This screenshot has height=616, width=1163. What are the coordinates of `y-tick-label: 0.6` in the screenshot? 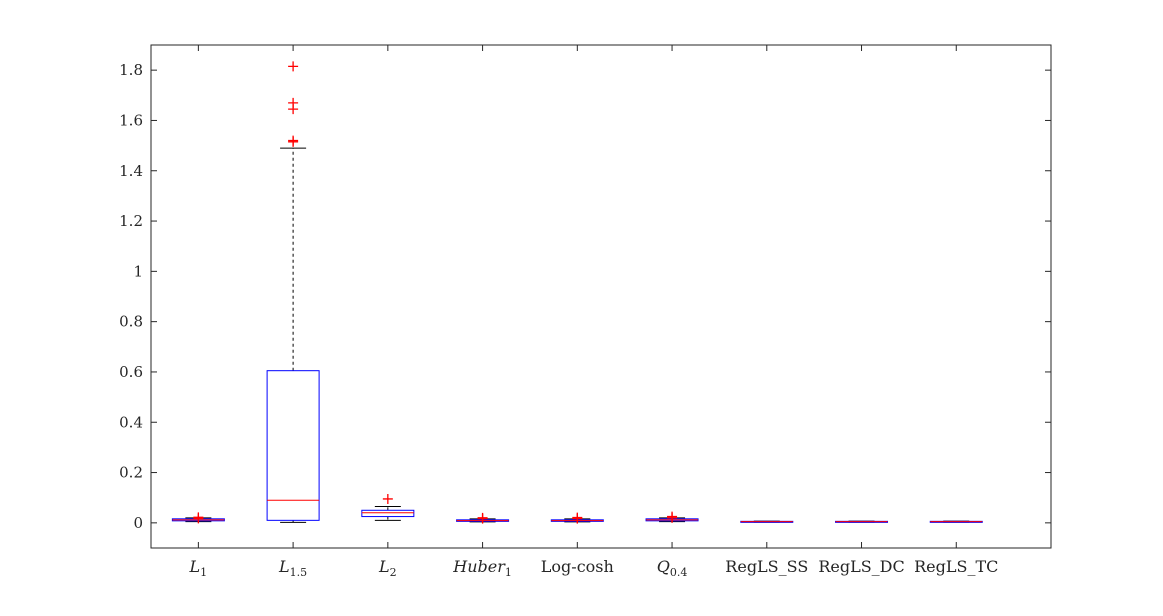 It's located at (131, 372).